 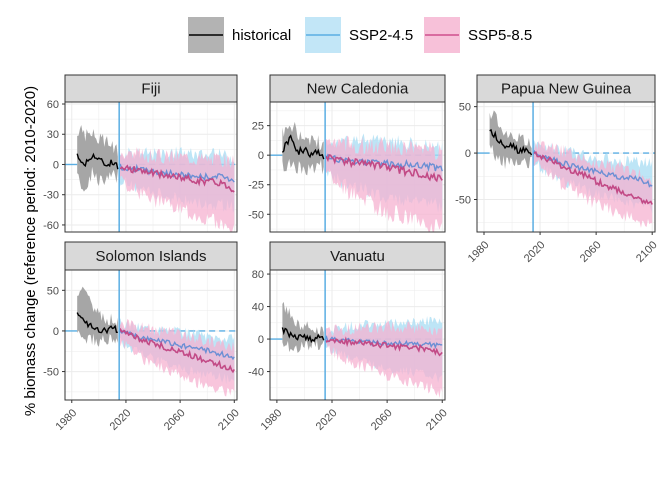 I want to click on legend-item-historical: historical, so click(x=239, y=35).